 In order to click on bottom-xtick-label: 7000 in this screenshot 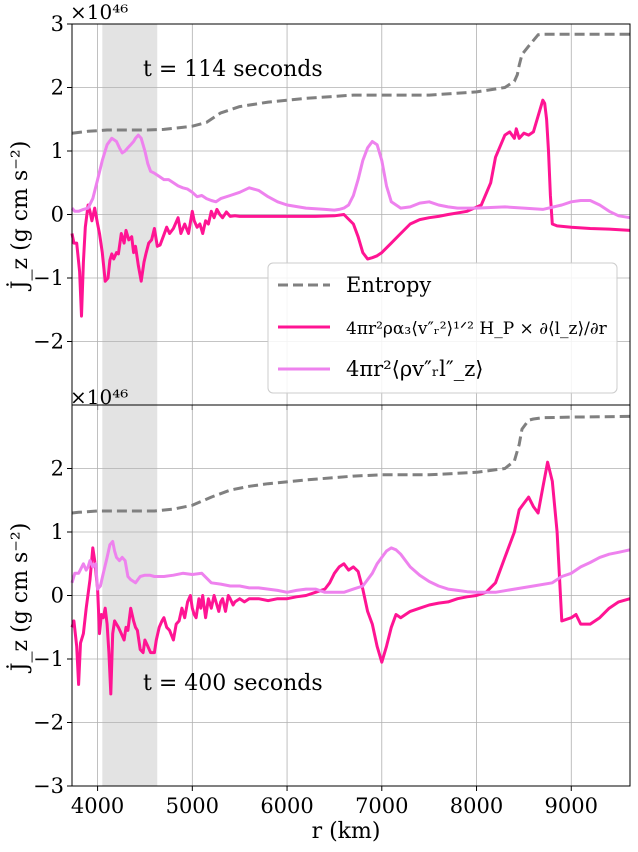, I will do `click(381, 806)`.